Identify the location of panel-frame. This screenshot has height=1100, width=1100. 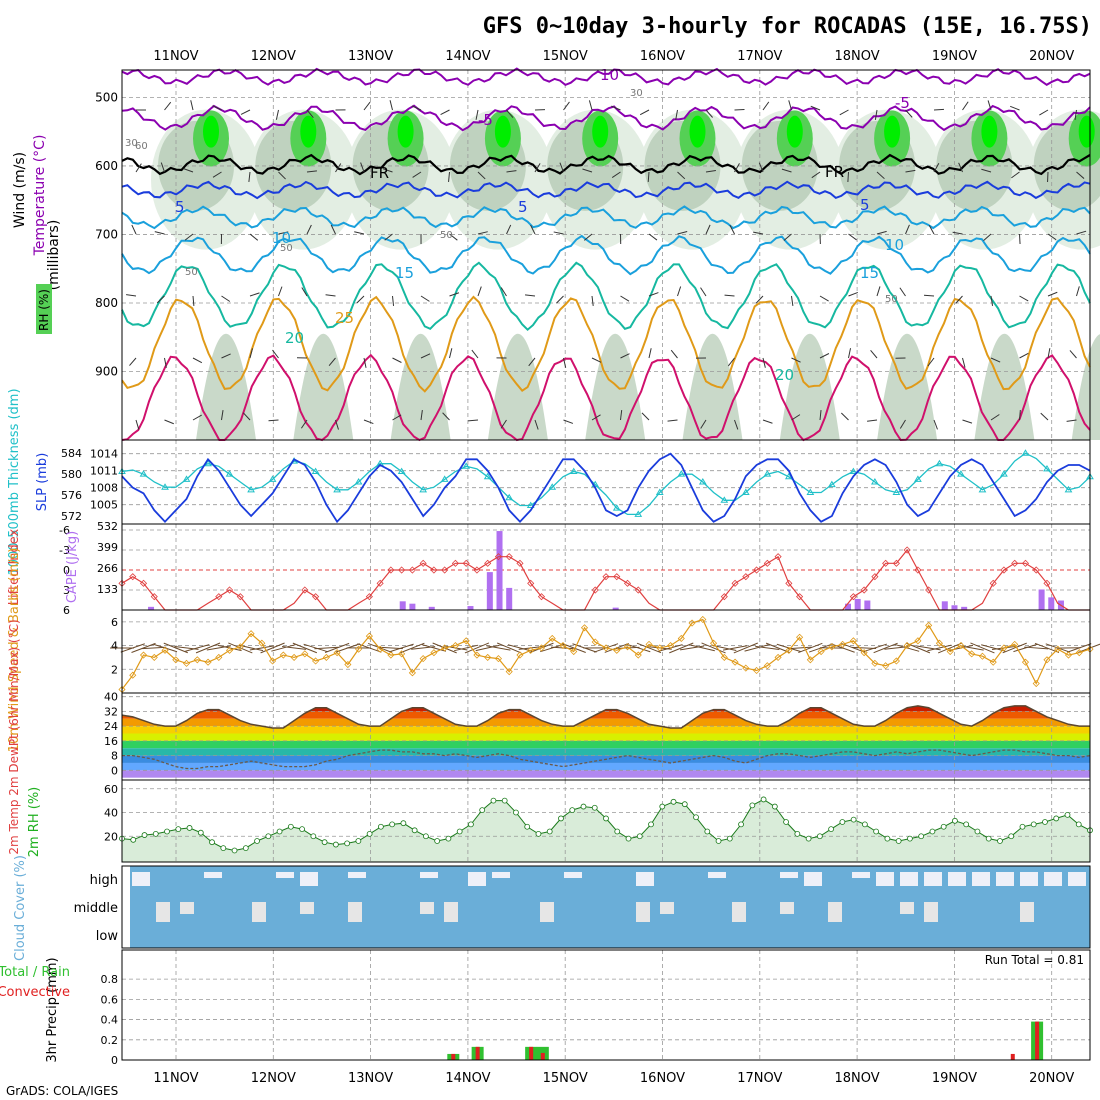
(606, 907).